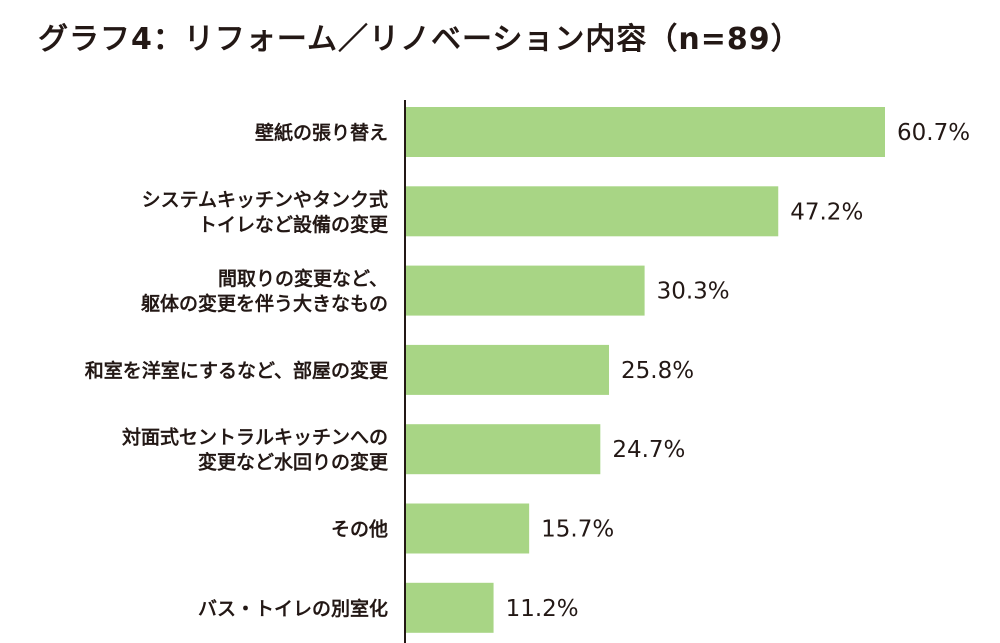 The height and width of the screenshot is (643, 1000). I want to click on category-label-line: その他, so click(359, 529).